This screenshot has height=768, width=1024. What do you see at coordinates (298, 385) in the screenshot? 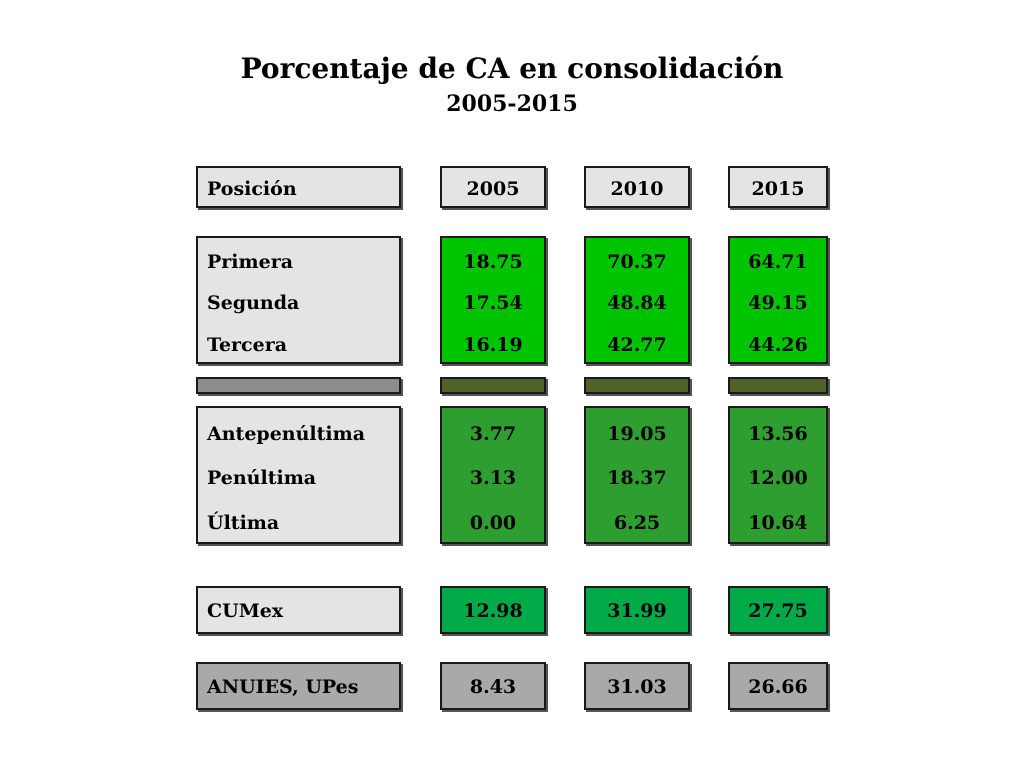
I see `separator-label-bar` at bounding box center [298, 385].